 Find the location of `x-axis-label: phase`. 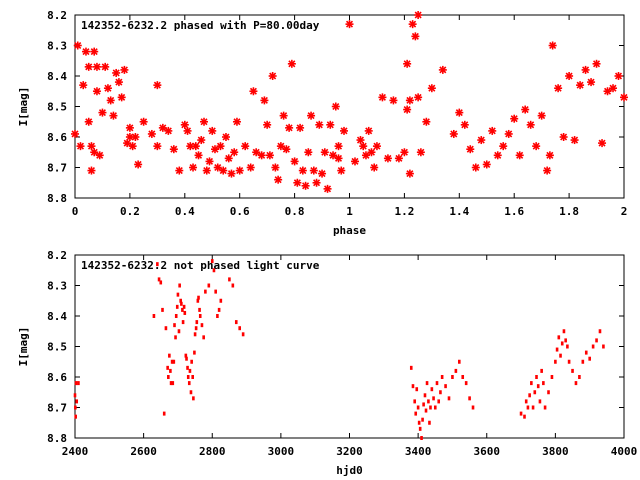

x-axis-label: phase is located at coordinates (349, 230).